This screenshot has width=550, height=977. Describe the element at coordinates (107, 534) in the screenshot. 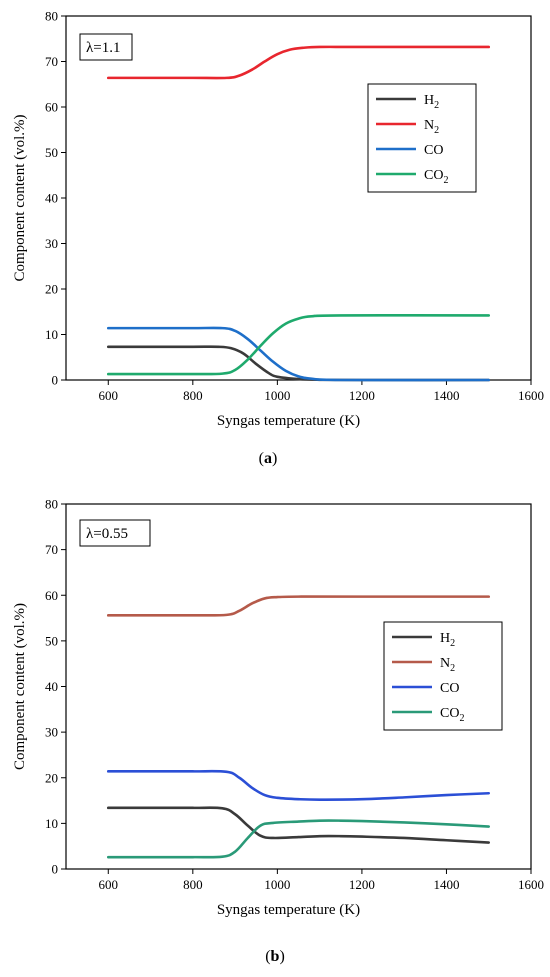

I see `lambda-annotation: λ=0.55` at that location.